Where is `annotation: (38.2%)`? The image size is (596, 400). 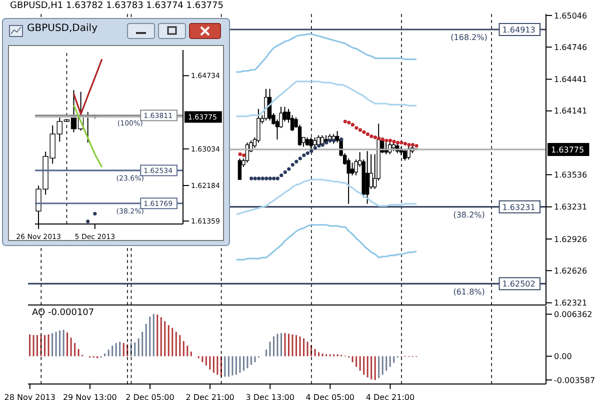
annotation: (38.2%) is located at coordinates (469, 215).